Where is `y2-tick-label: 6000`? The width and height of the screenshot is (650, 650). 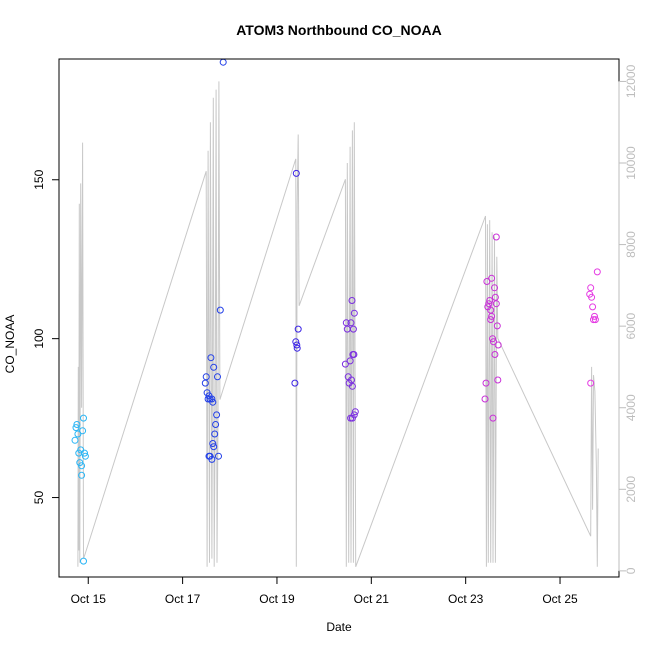 y2-tick-label: 6000 is located at coordinates (631, 325).